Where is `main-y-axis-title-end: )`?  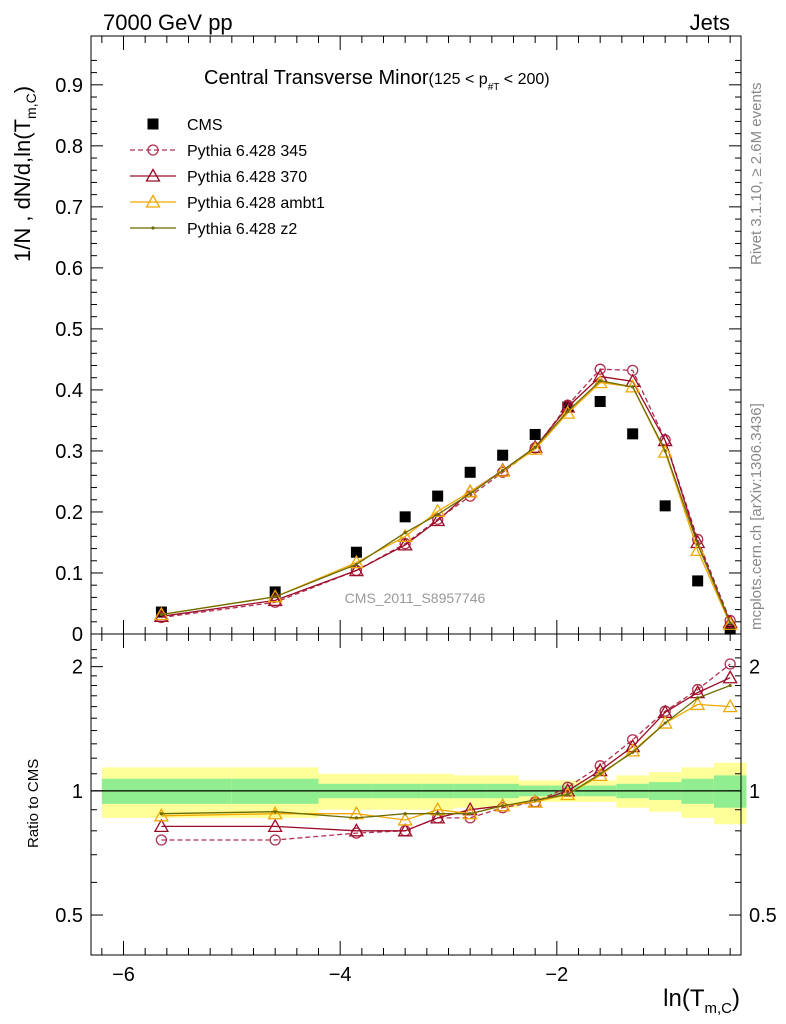
main-y-axis-title-end: ) is located at coordinates (22, 89).